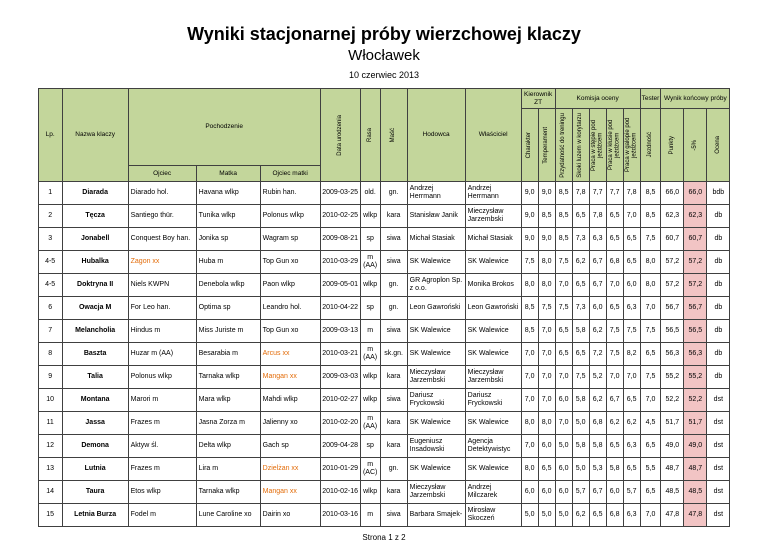 This screenshot has height=543, width=768. Describe the element at coordinates (695, 423) in the screenshot. I see `cell-minus5: 51,7` at that location.